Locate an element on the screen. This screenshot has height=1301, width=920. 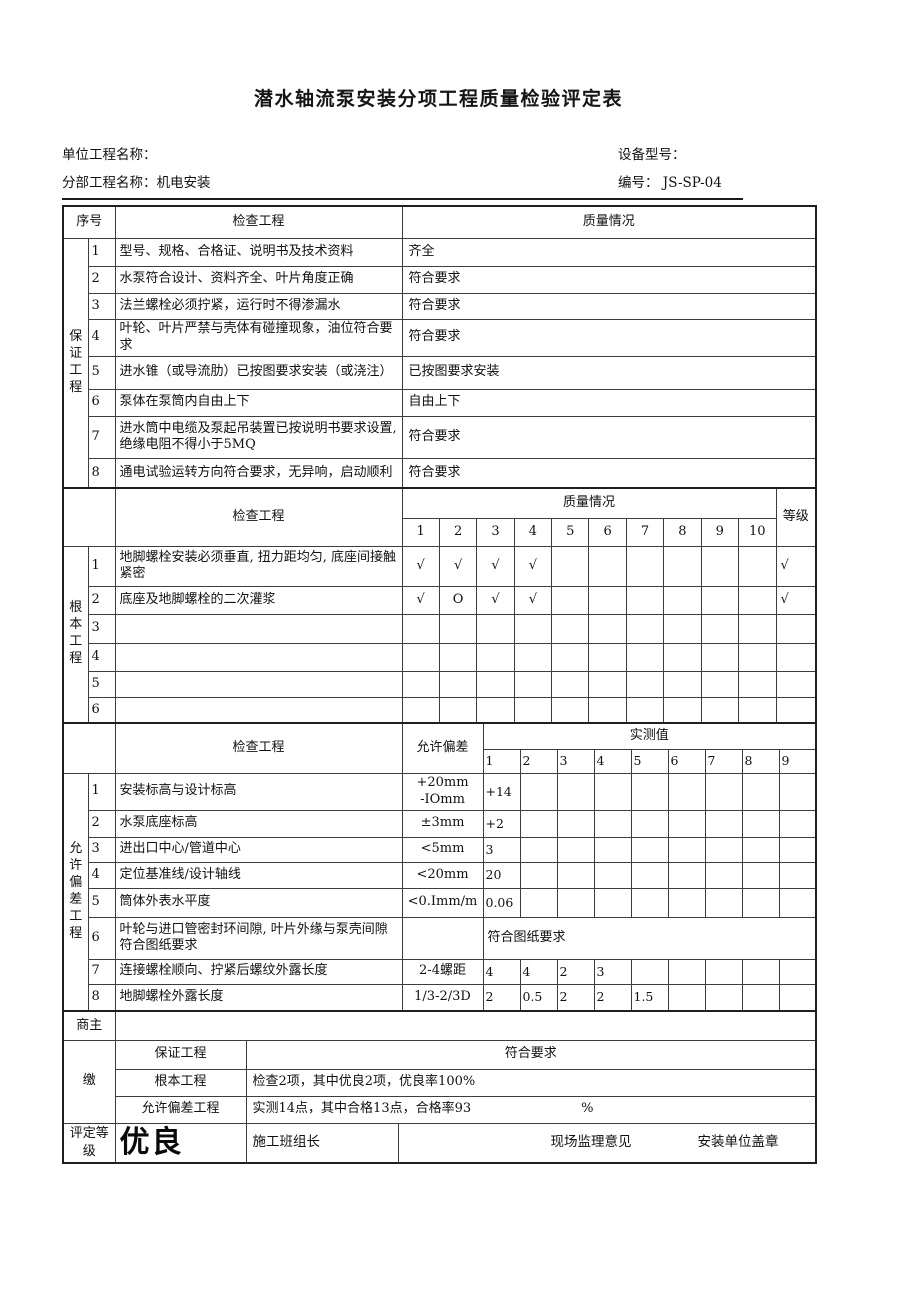
item-cell: 底座及地脚螺栓的二次灌浆 is located at coordinates (258, 600).